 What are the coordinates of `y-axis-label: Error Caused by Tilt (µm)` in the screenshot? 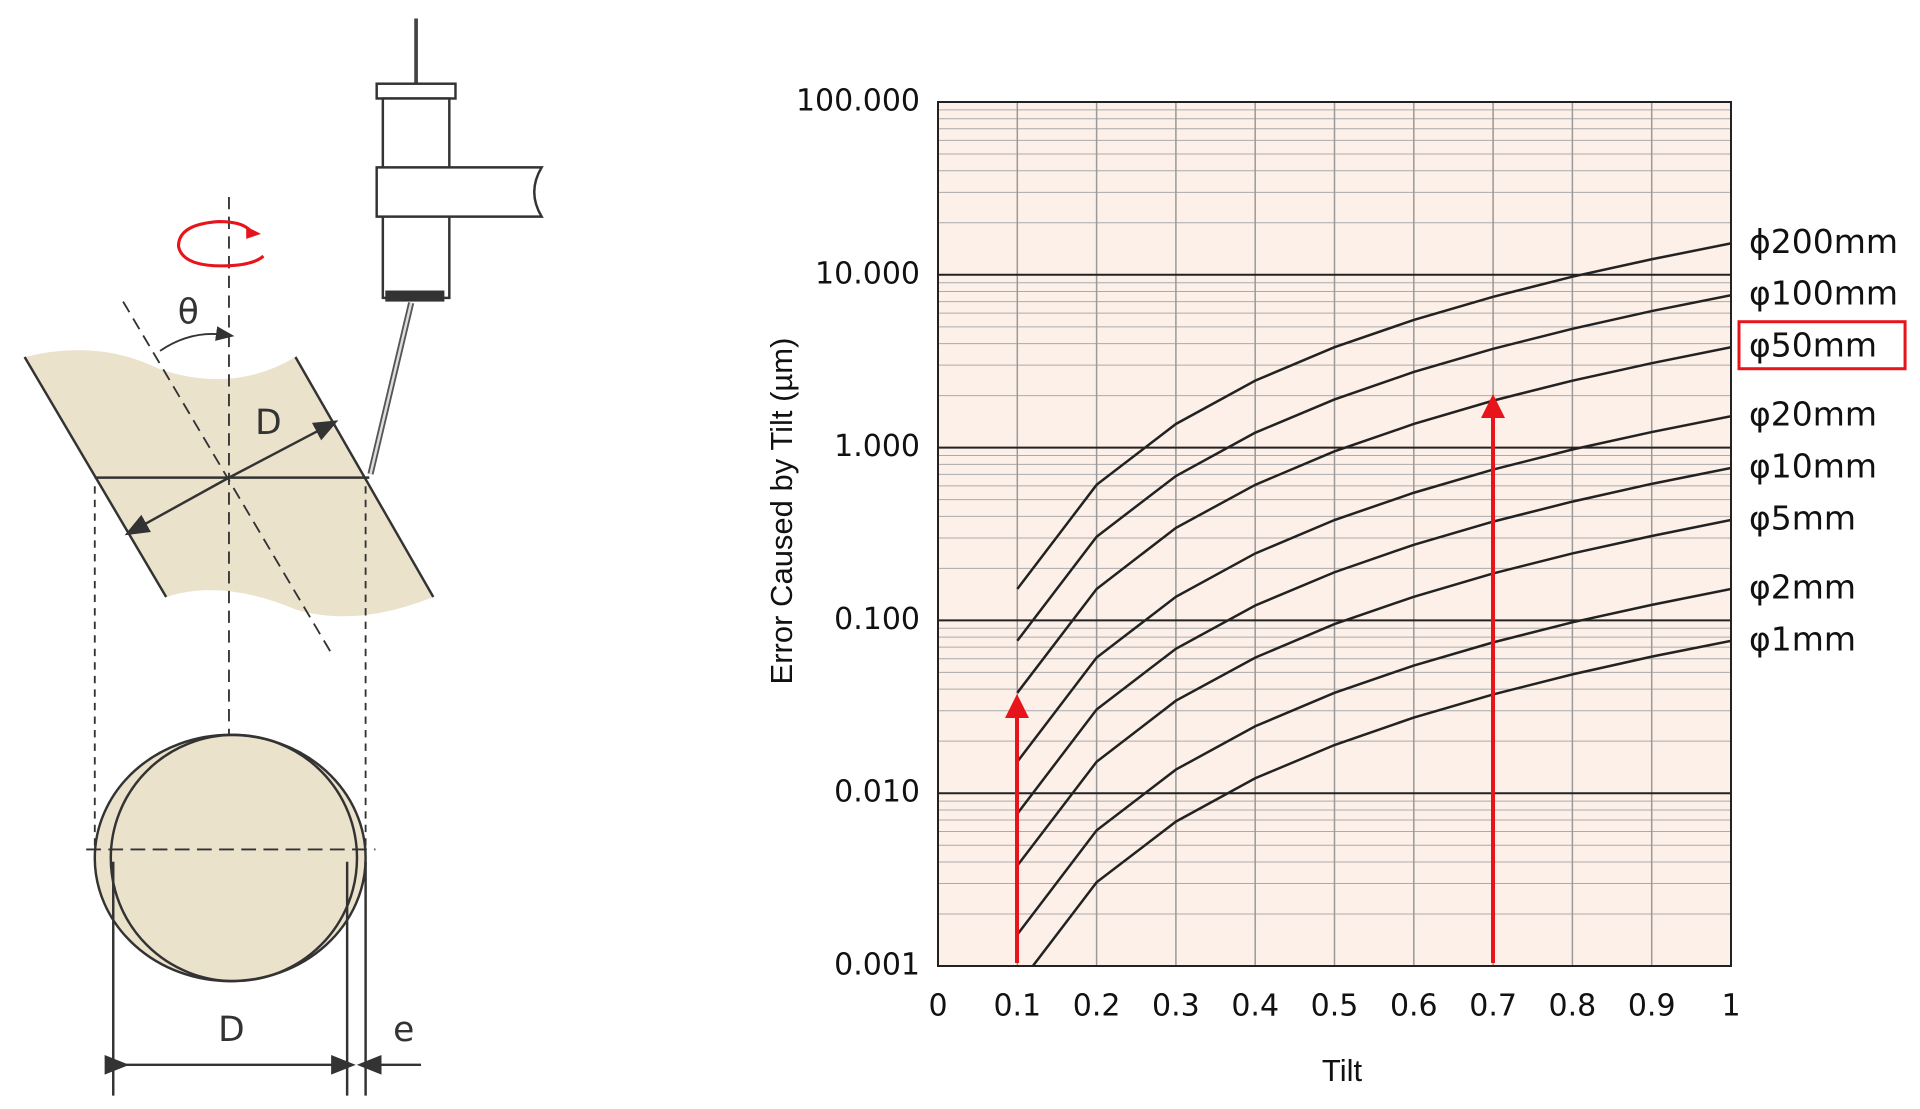 It's located at (781, 511).